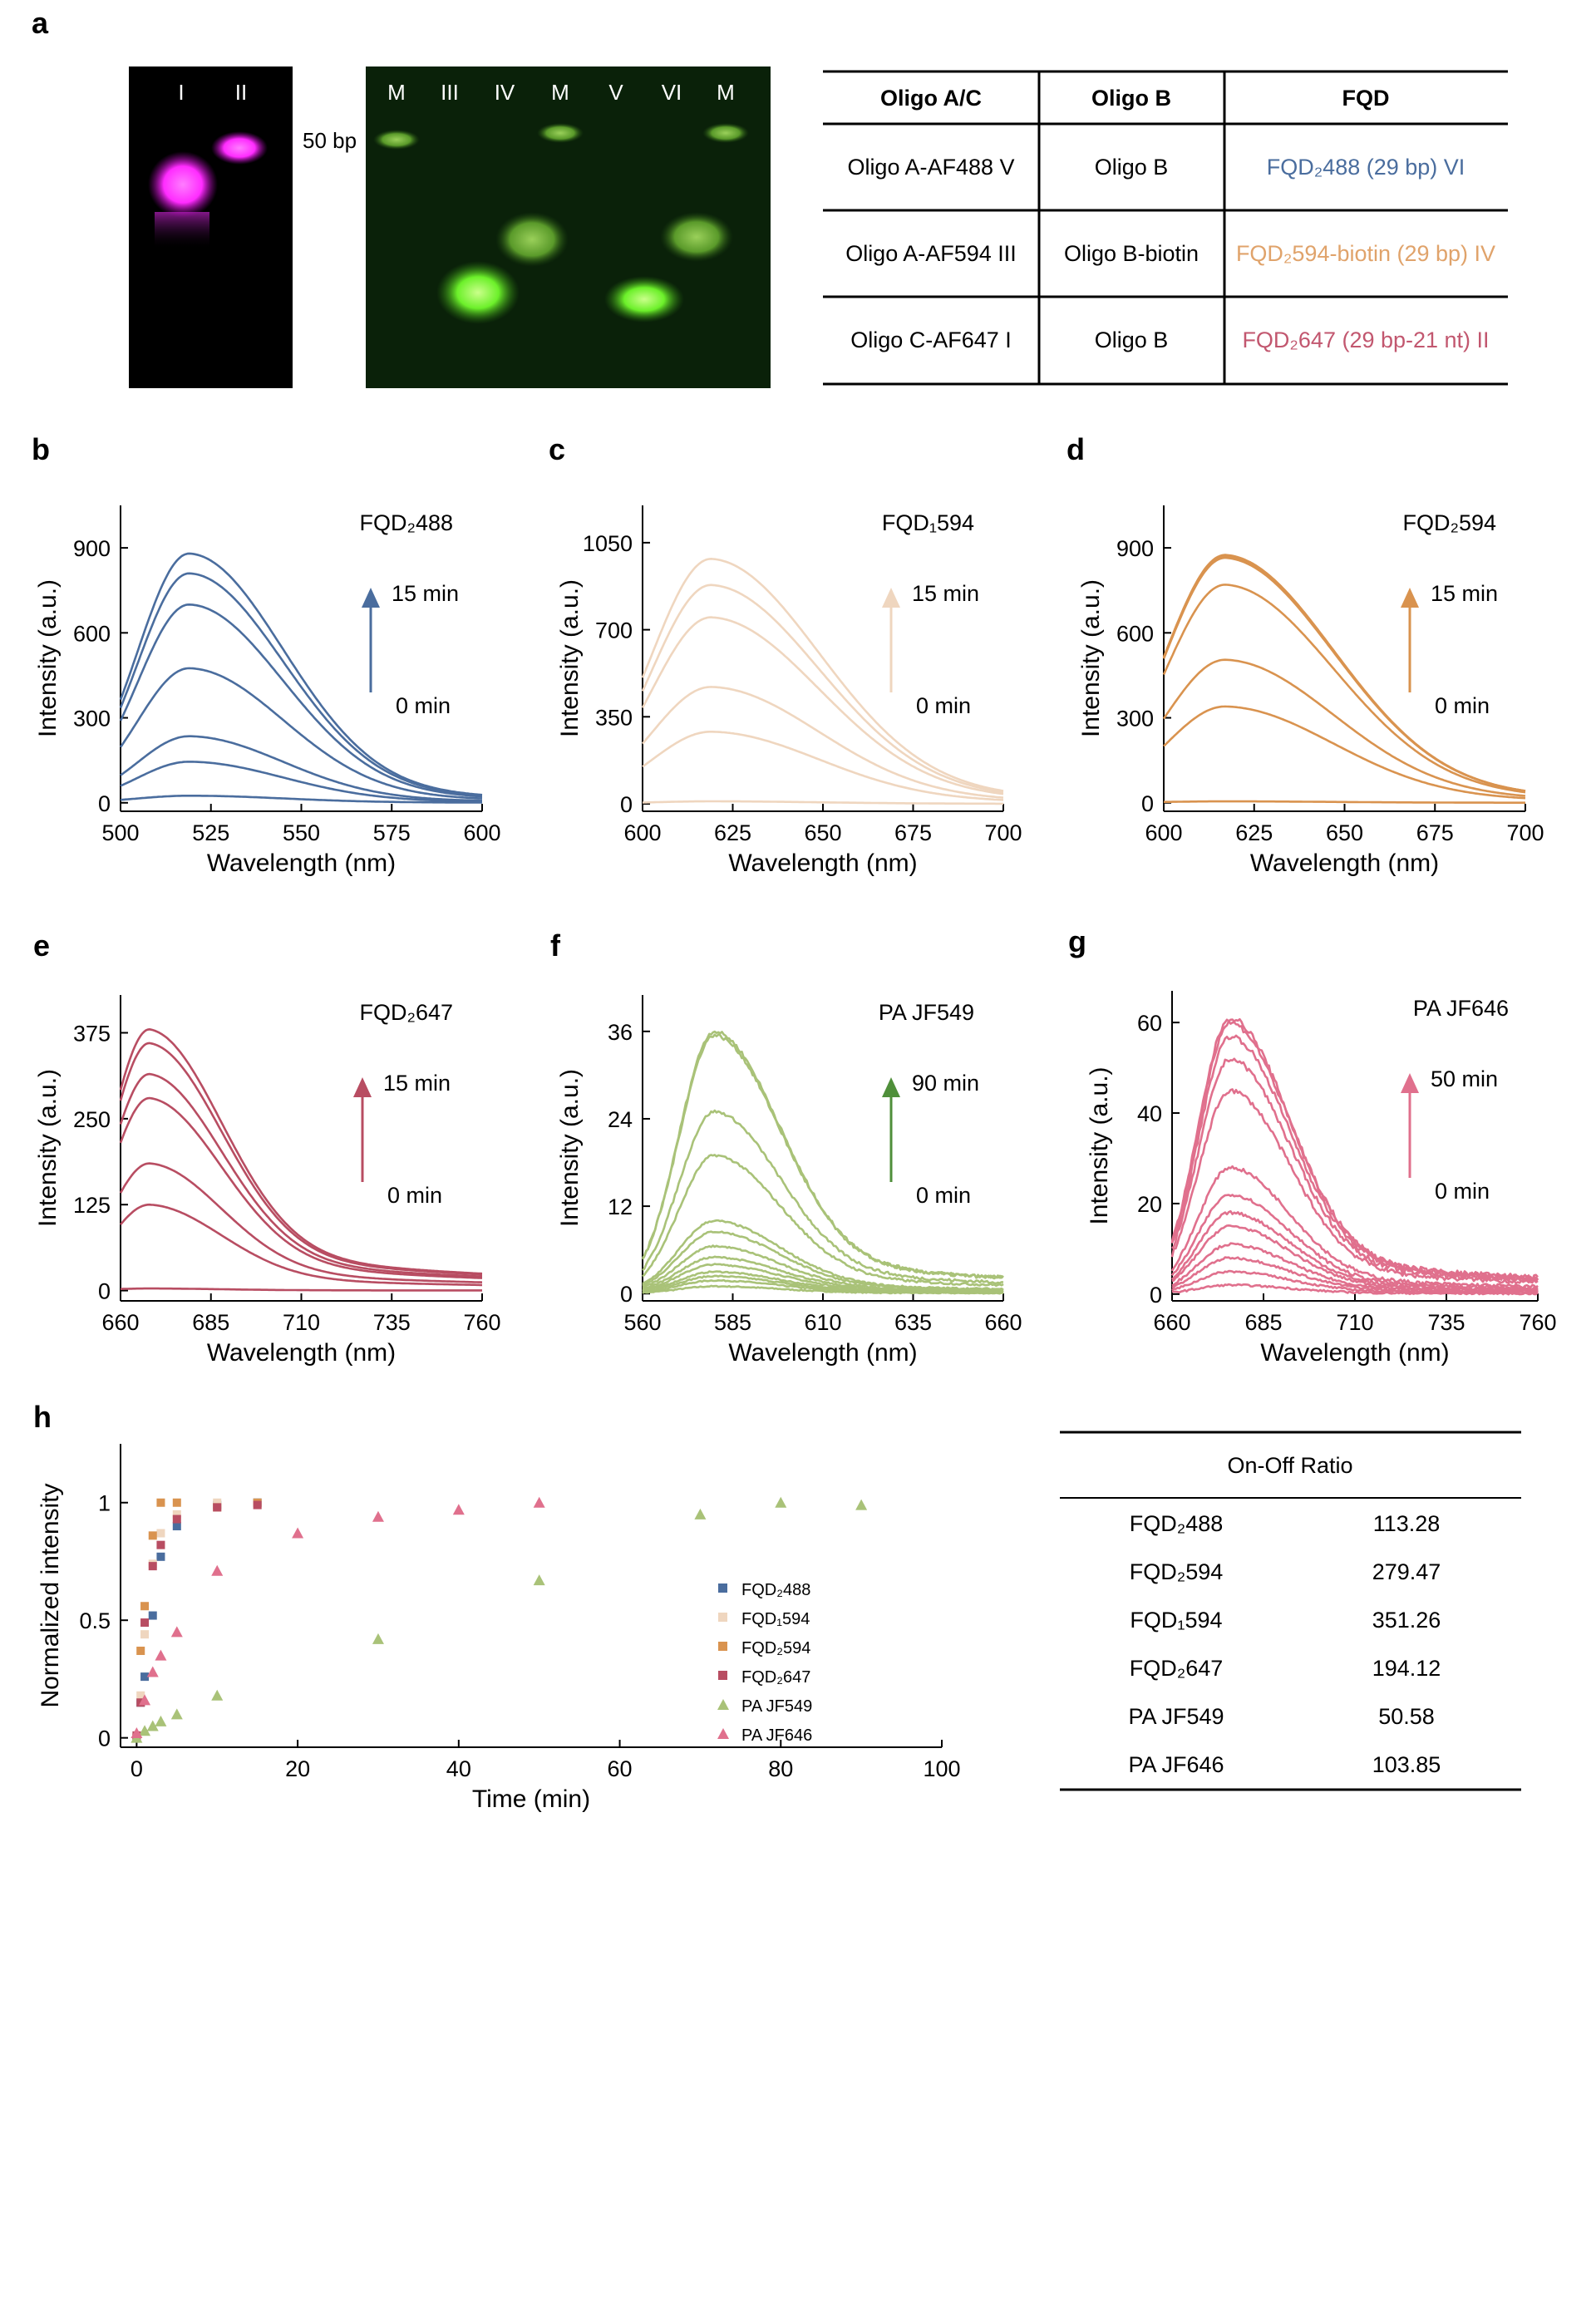 This screenshot has height=2305, width=1596. I want to click on legend-label: PA JF646, so click(776, 1735).